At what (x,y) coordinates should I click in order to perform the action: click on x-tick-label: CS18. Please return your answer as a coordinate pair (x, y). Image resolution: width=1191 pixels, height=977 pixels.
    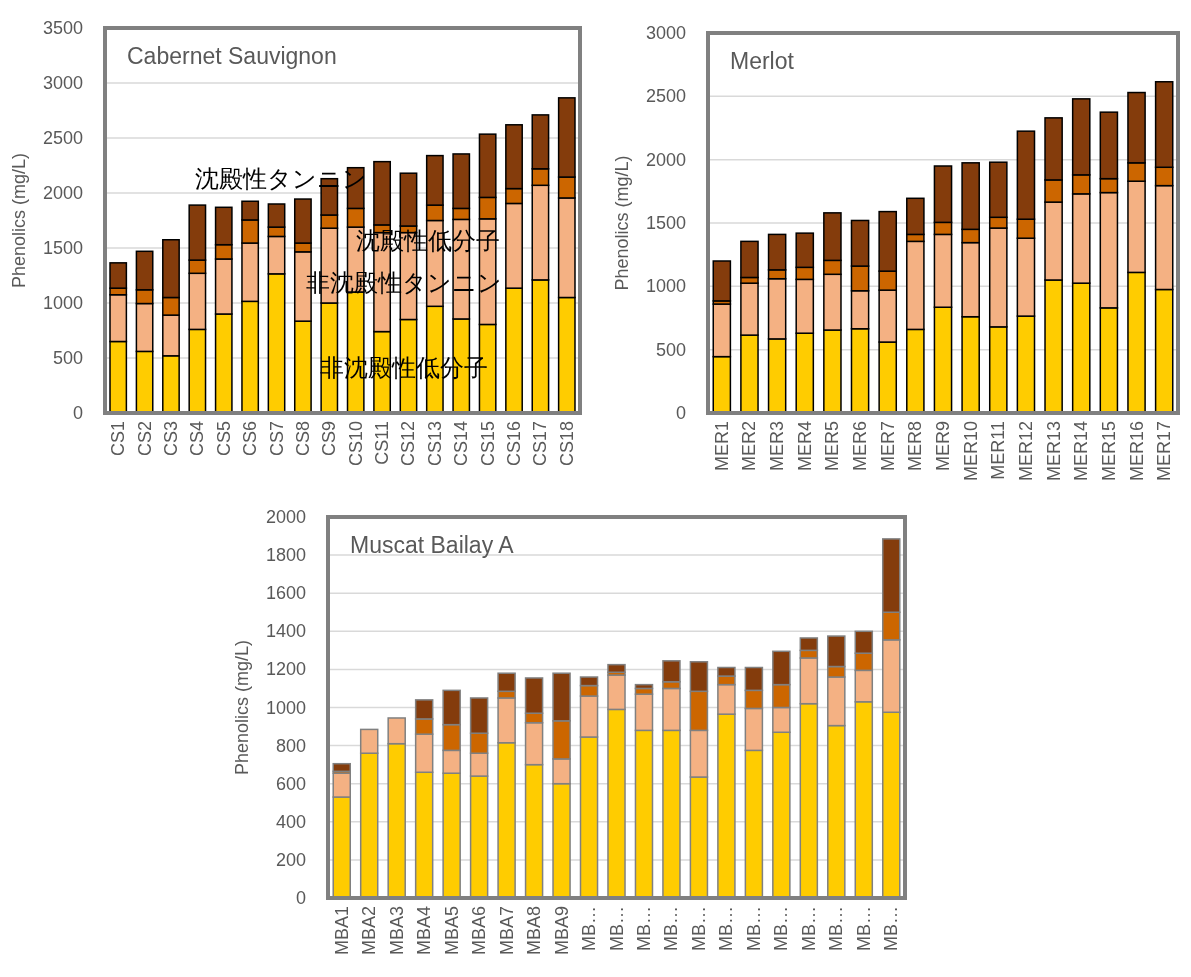
    Looking at the image, I should click on (566, 444).